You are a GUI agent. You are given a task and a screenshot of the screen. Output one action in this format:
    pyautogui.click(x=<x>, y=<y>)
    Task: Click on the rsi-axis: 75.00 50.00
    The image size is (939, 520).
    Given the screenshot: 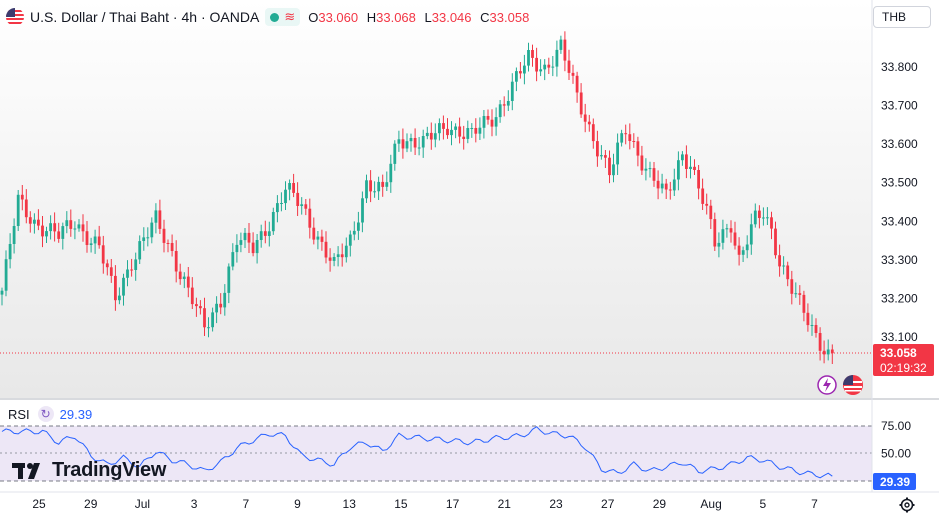 What is the action you would take?
    pyautogui.click(x=896, y=440)
    